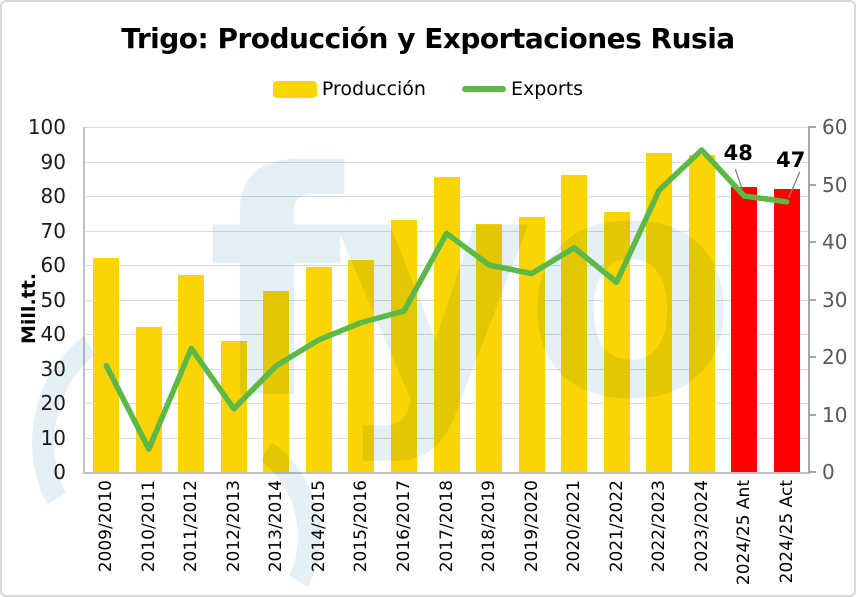  Describe the element at coordinates (489, 526) in the screenshot. I see `x-tick-2018/2019: 2018/2019` at that location.